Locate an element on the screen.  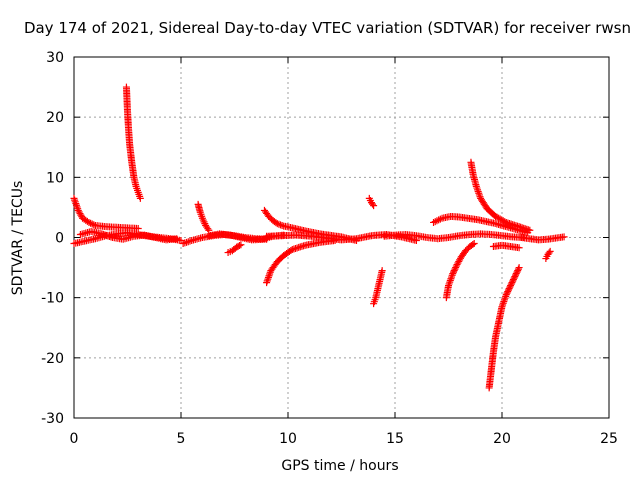
y-tick-label: -10 is located at coordinates (52, 299).